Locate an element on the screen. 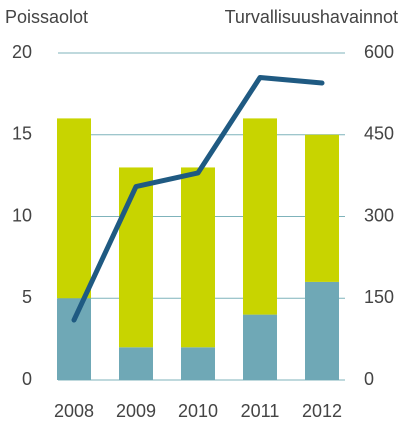  y-tick-label: 5 is located at coordinates (27, 297).